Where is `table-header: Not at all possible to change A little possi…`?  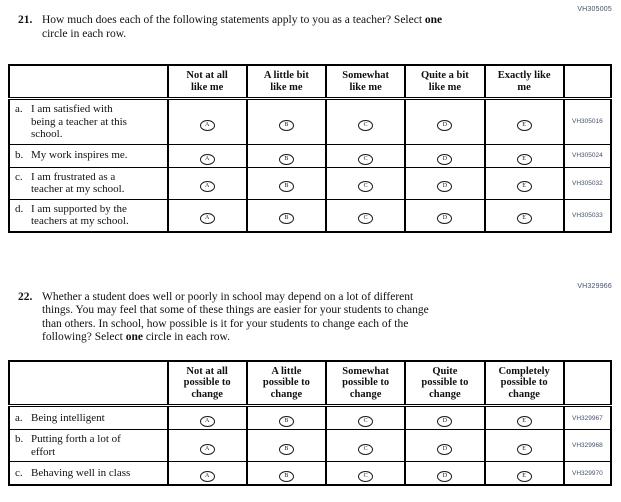 table-header: Not at all possible to change A little possi… is located at coordinates (310, 383).